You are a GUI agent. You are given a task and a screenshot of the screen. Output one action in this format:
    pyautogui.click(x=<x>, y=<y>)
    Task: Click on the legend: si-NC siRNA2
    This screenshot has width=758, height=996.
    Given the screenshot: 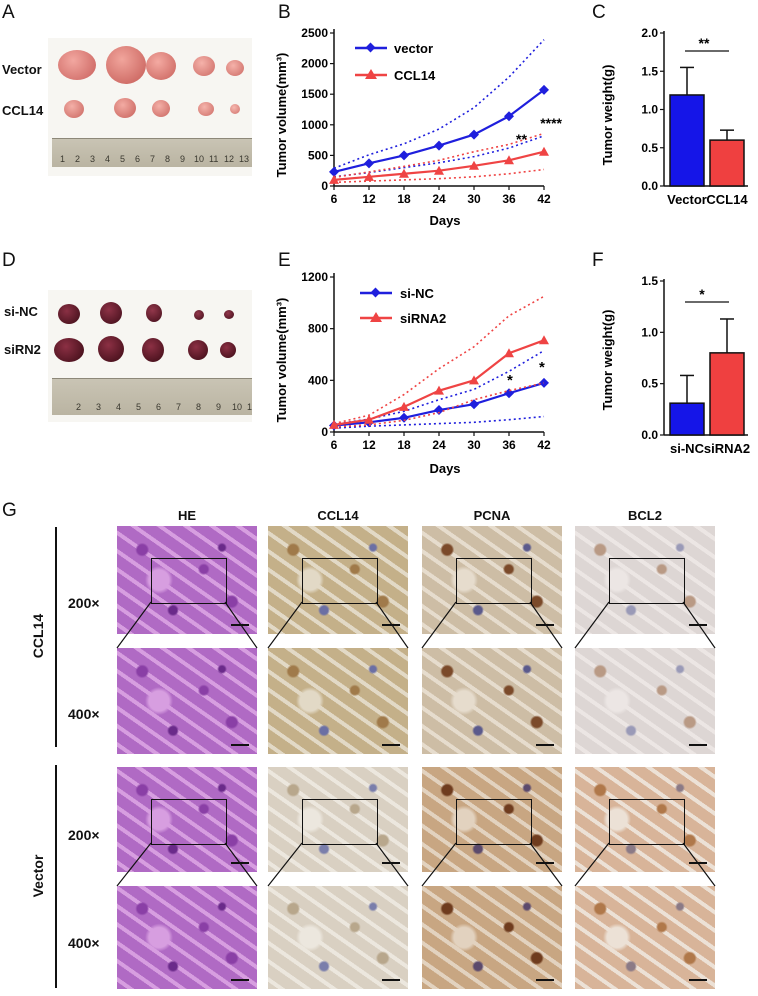 What is the action you would take?
    pyautogui.click(x=403, y=306)
    